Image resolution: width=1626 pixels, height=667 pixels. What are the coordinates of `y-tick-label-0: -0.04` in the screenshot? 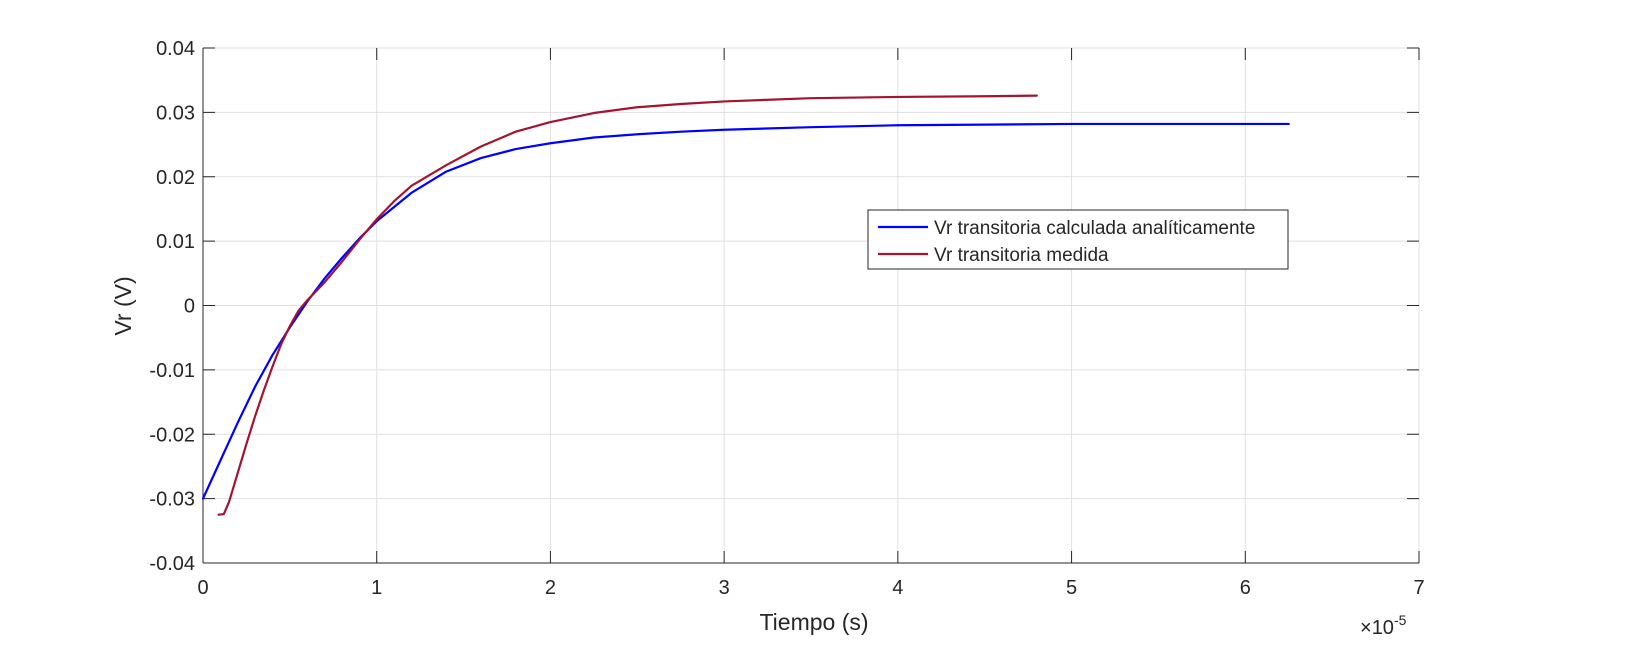 It's located at (172, 564).